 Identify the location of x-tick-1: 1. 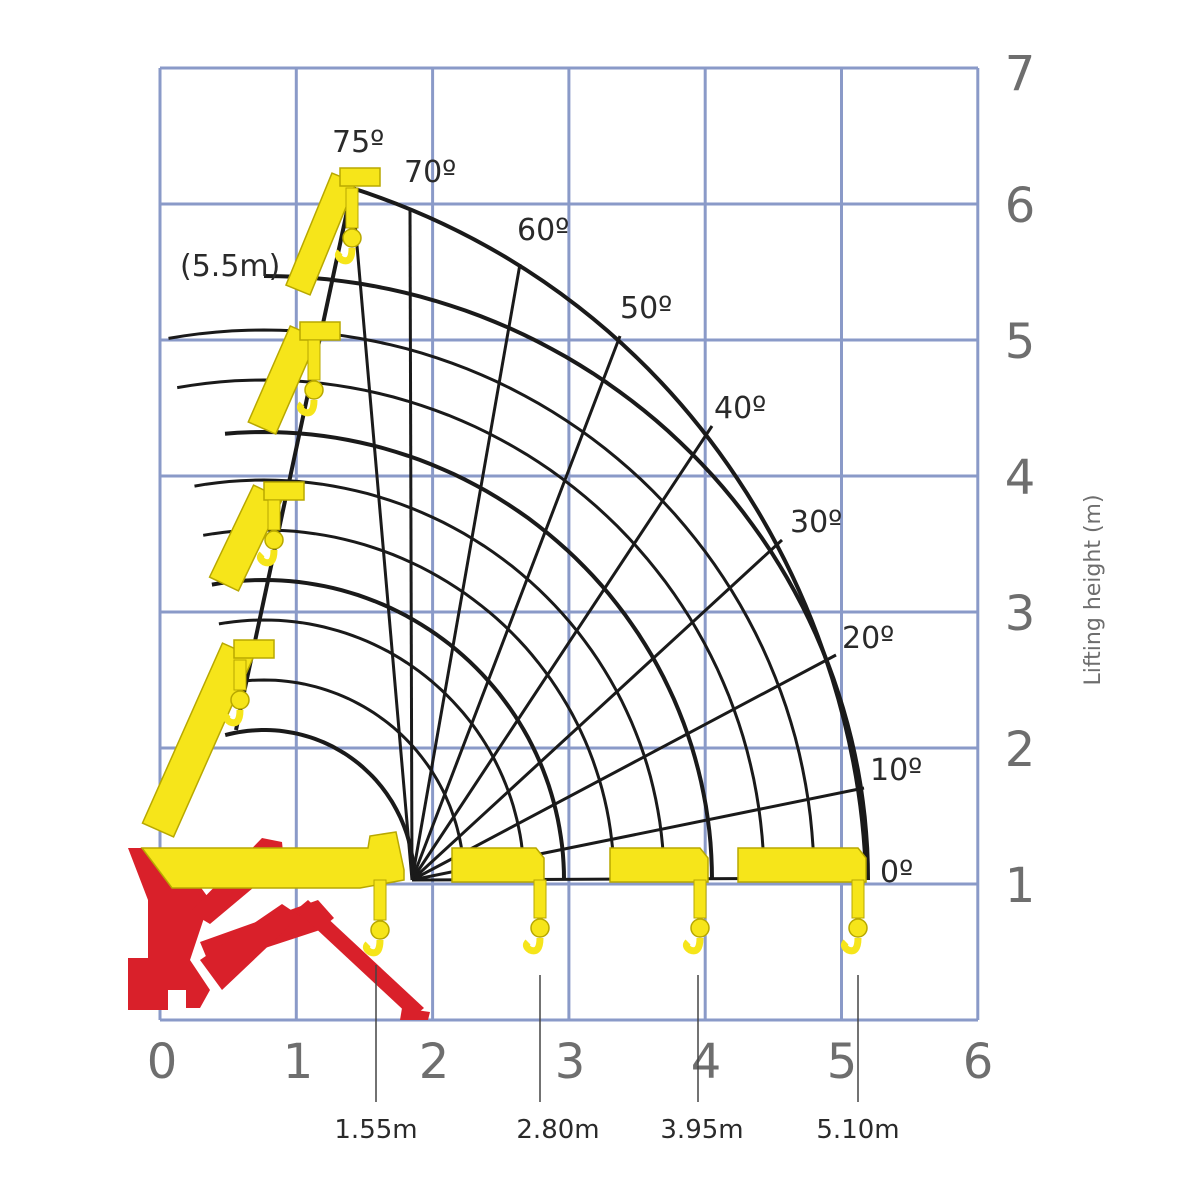
(298, 1062).